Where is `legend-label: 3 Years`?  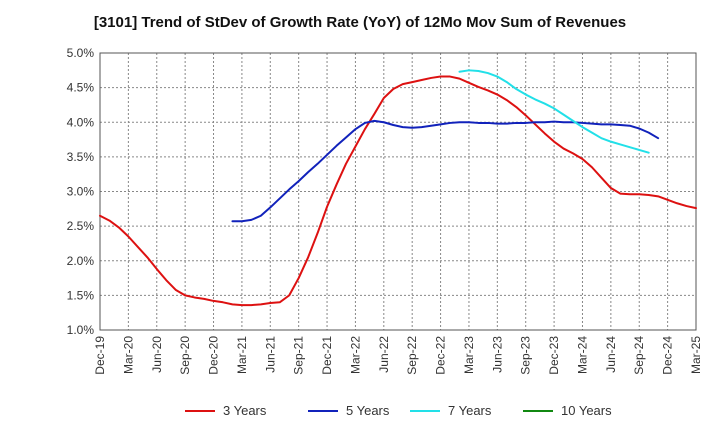
legend-label: 3 Years is located at coordinates (245, 410).